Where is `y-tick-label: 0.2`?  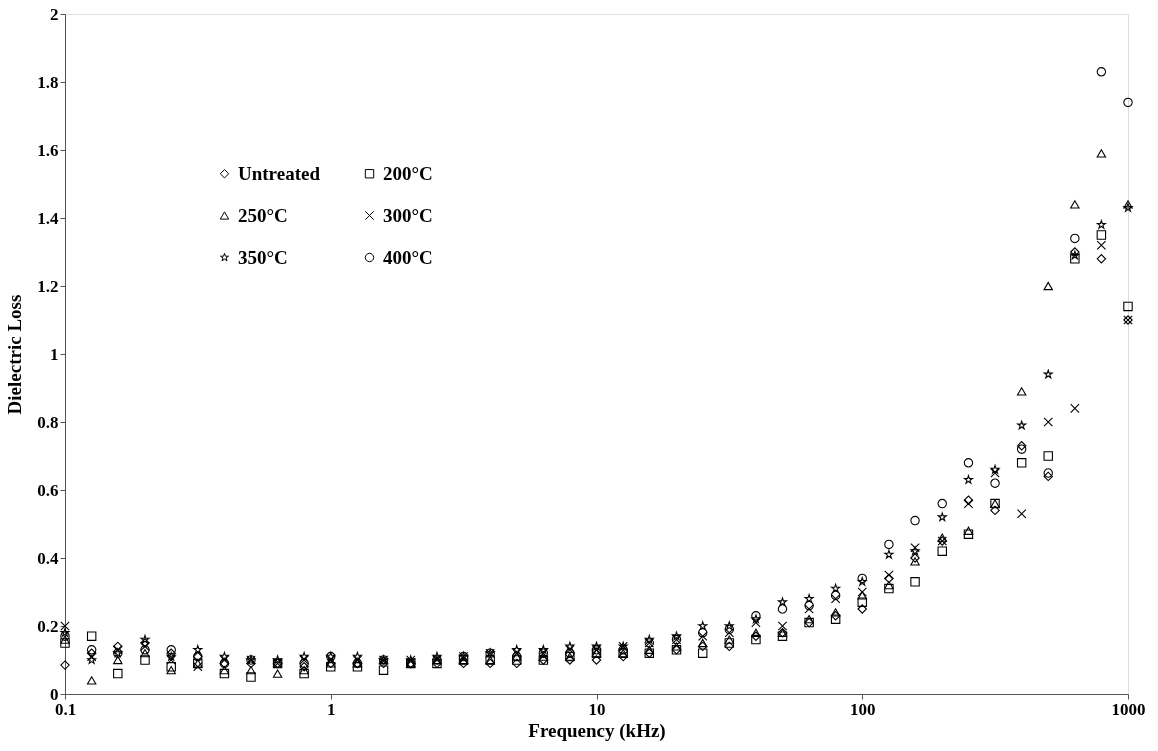 y-tick-label: 0.2 is located at coordinates (48, 626).